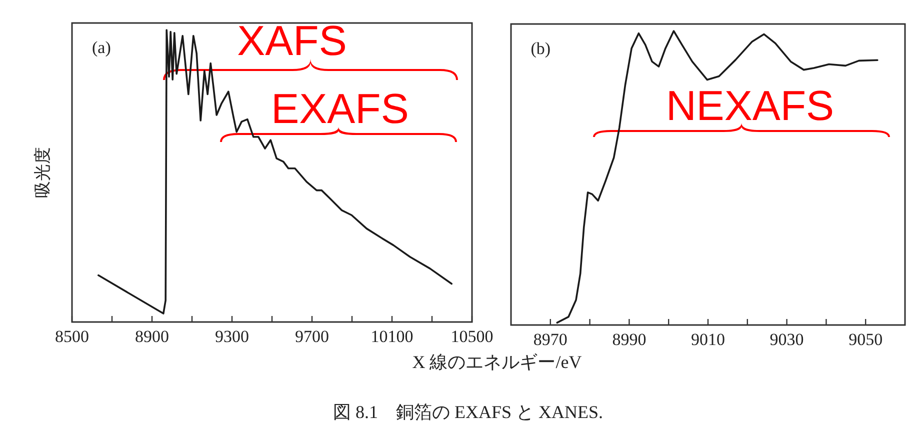 This screenshot has width=919, height=430. What do you see at coordinates (629, 339) in the screenshot?
I see `x-tick-label: 8990` at bounding box center [629, 339].